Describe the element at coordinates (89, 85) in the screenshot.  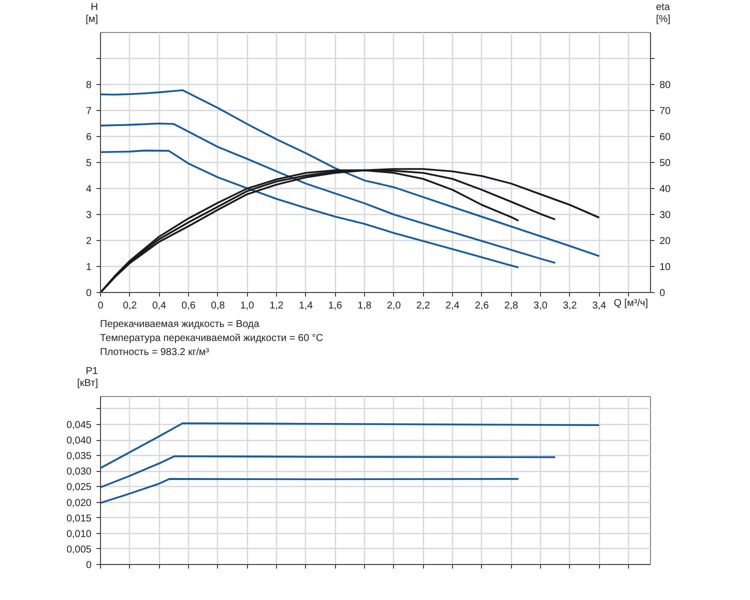
I see `y-tick-label: 8` at that location.